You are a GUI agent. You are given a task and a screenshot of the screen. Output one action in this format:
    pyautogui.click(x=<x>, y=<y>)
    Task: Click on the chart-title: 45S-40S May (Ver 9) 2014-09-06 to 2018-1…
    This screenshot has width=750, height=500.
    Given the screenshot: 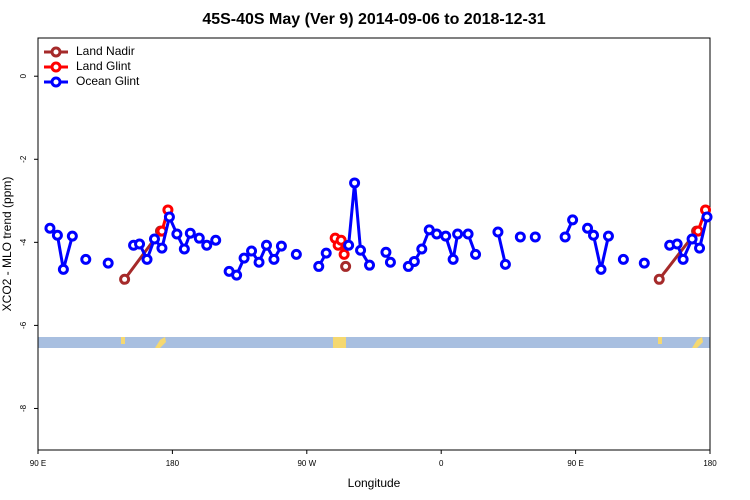 What is the action you would take?
    pyautogui.click(x=373, y=19)
    